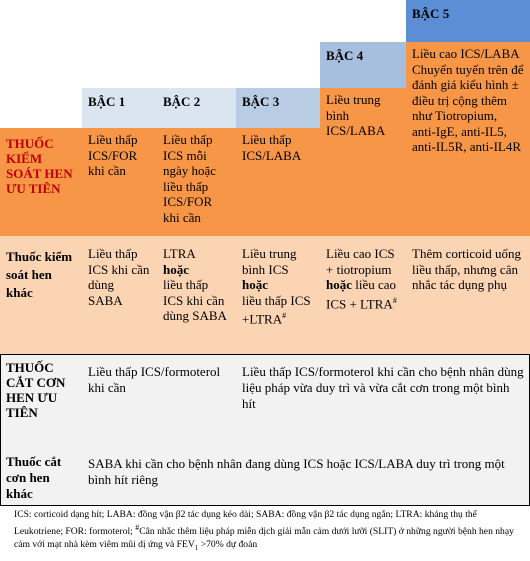 The height and width of the screenshot is (561, 530). I want to click on level-3-label: BẬC 3, so click(261, 101).